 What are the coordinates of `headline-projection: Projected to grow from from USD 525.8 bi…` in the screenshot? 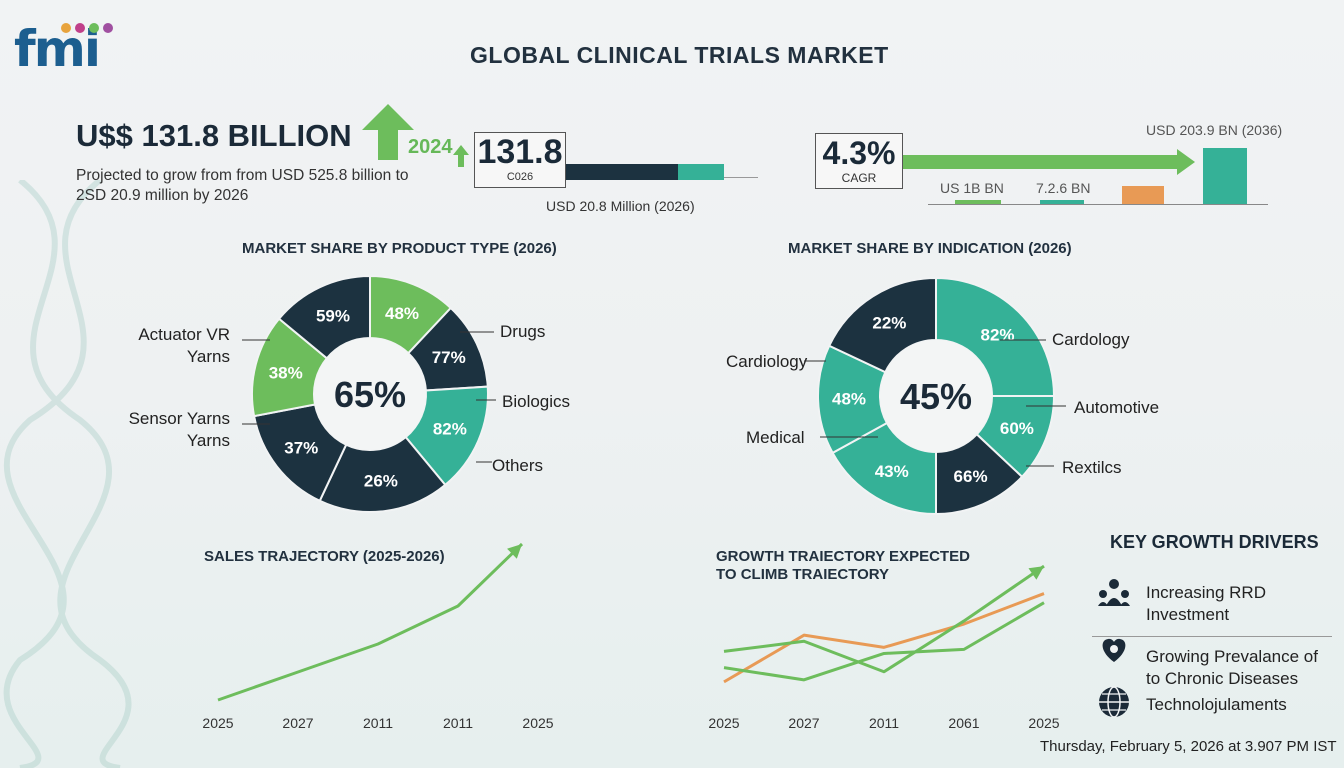 It's located at (242, 185).